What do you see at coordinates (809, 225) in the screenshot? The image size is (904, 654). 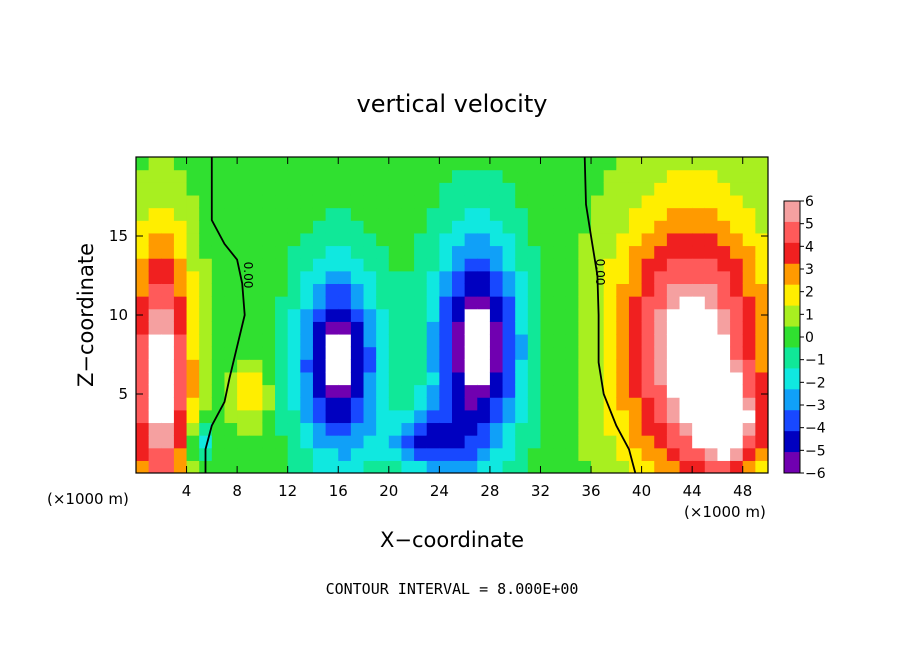 I see `colorbar-label: 5` at bounding box center [809, 225].